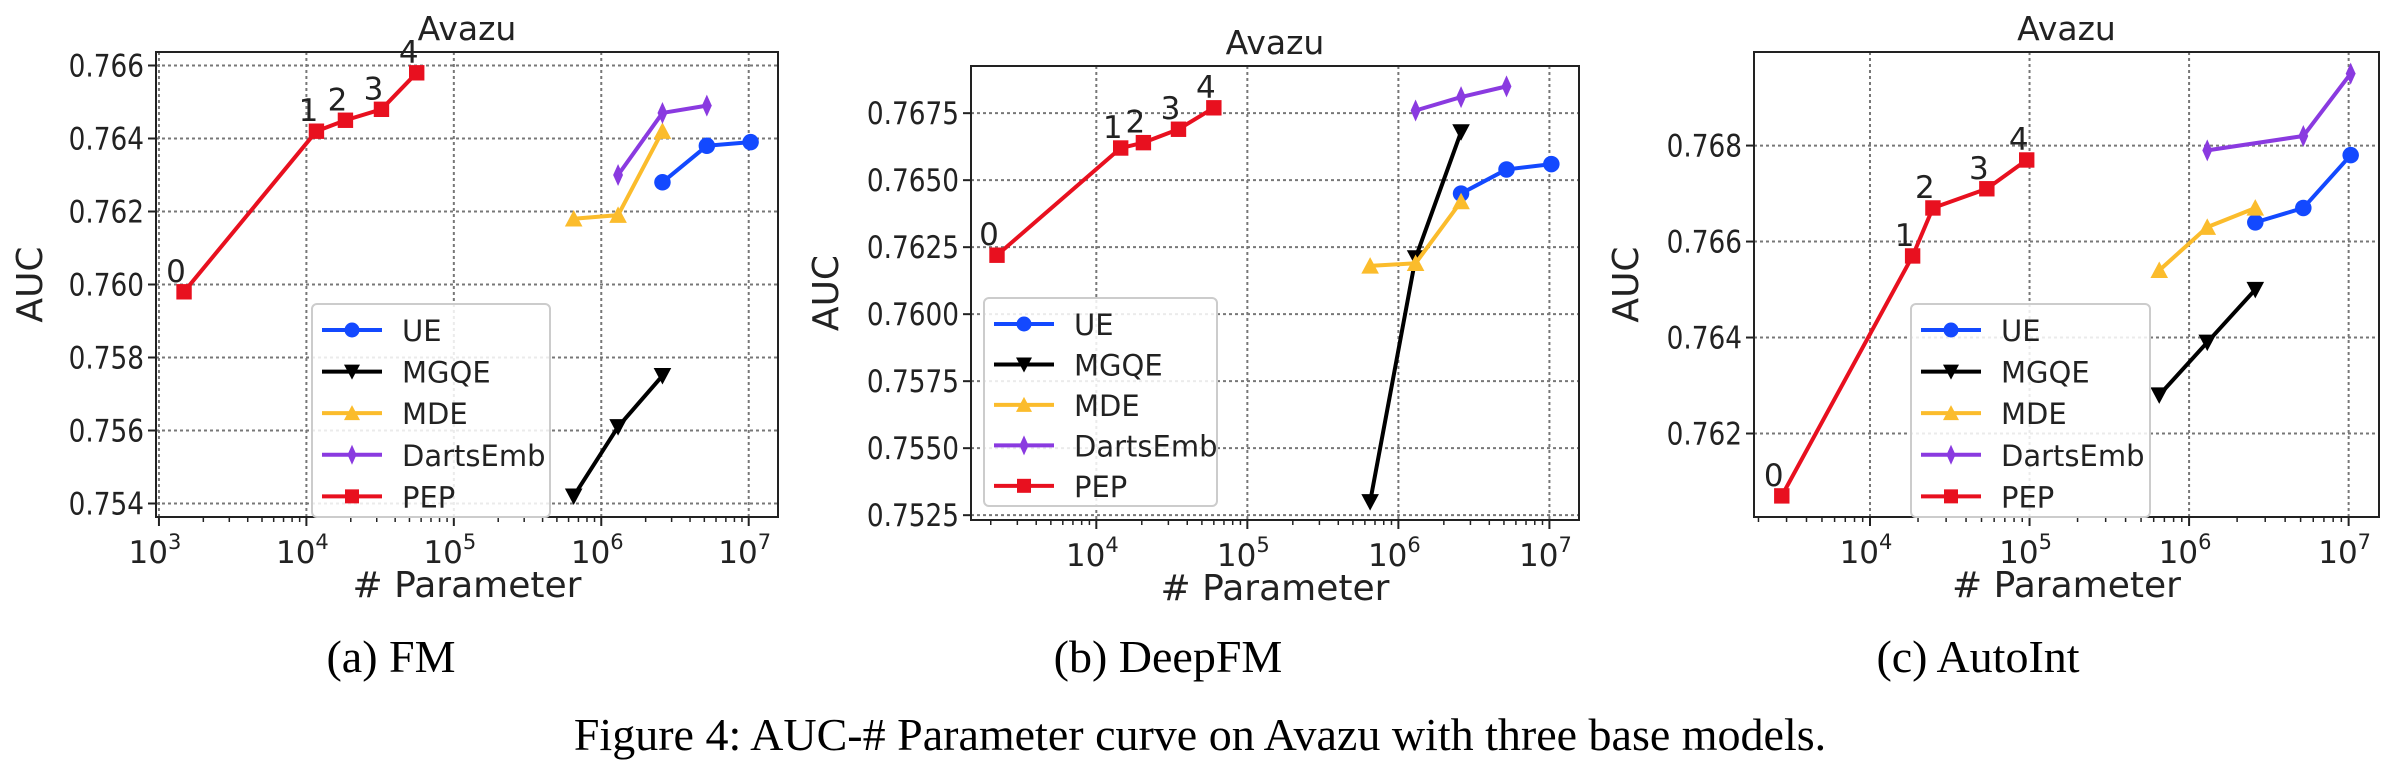 The image size is (2406, 780). What do you see at coordinates (1168, 656) in the screenshot?
I see `subfigure-caption: (b) DeepFM` at bounding box center [1168, 656].